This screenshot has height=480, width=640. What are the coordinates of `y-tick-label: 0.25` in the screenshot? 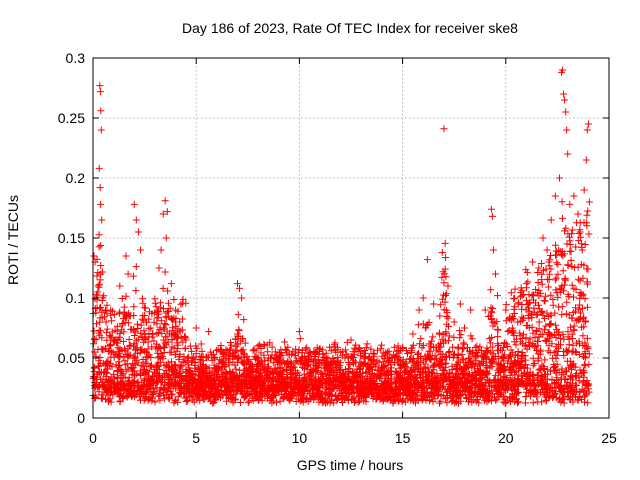 It's located at (71, 118).